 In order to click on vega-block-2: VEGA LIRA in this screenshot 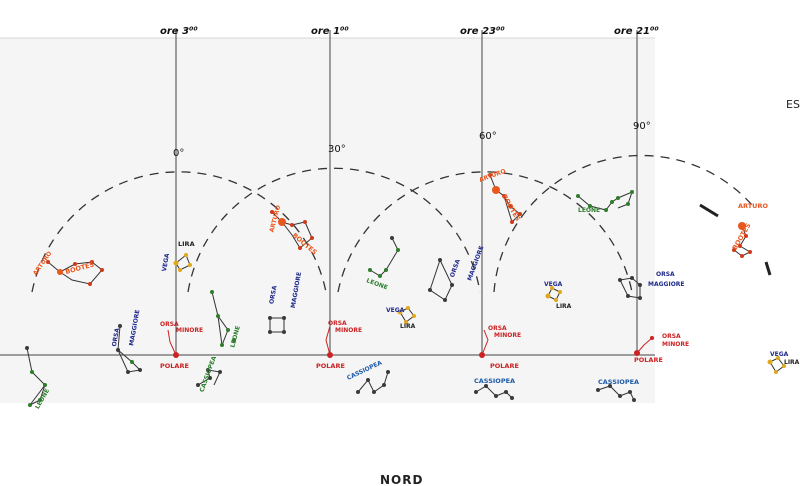, I will do `click(401, 318)`.